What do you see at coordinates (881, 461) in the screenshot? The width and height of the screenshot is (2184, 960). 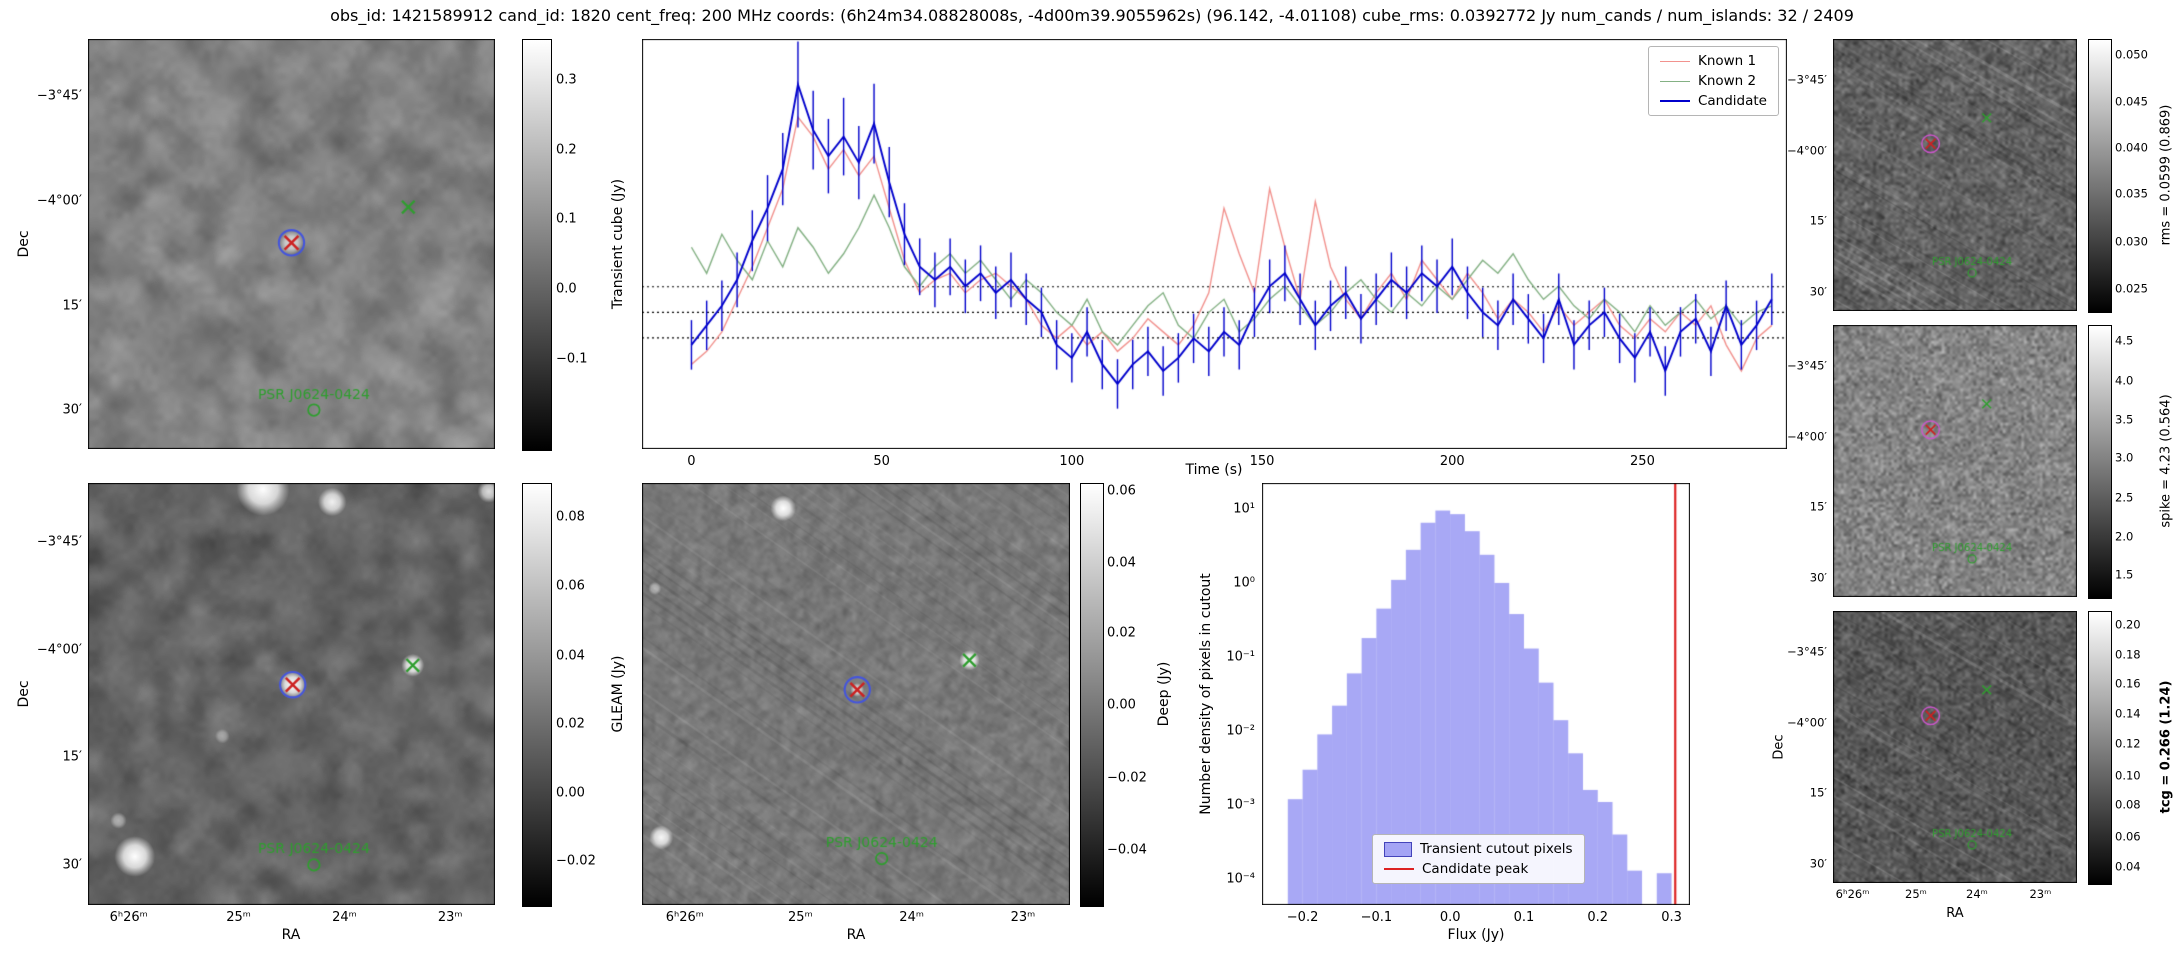 I see `lightcurve-xtick: 50` at bounding box center [881, 461].